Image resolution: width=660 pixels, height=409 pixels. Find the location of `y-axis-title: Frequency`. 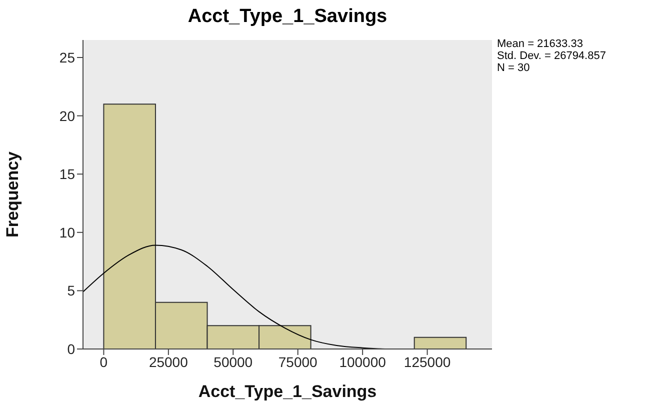

y-axis-title: Frequency is located at coordinates (12, 194).